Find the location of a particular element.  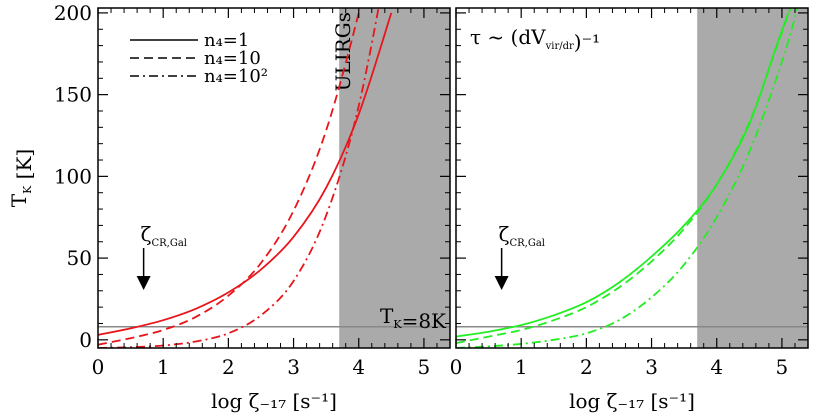

legend-entry: n₄=10² is located at coordinates (236, 76).